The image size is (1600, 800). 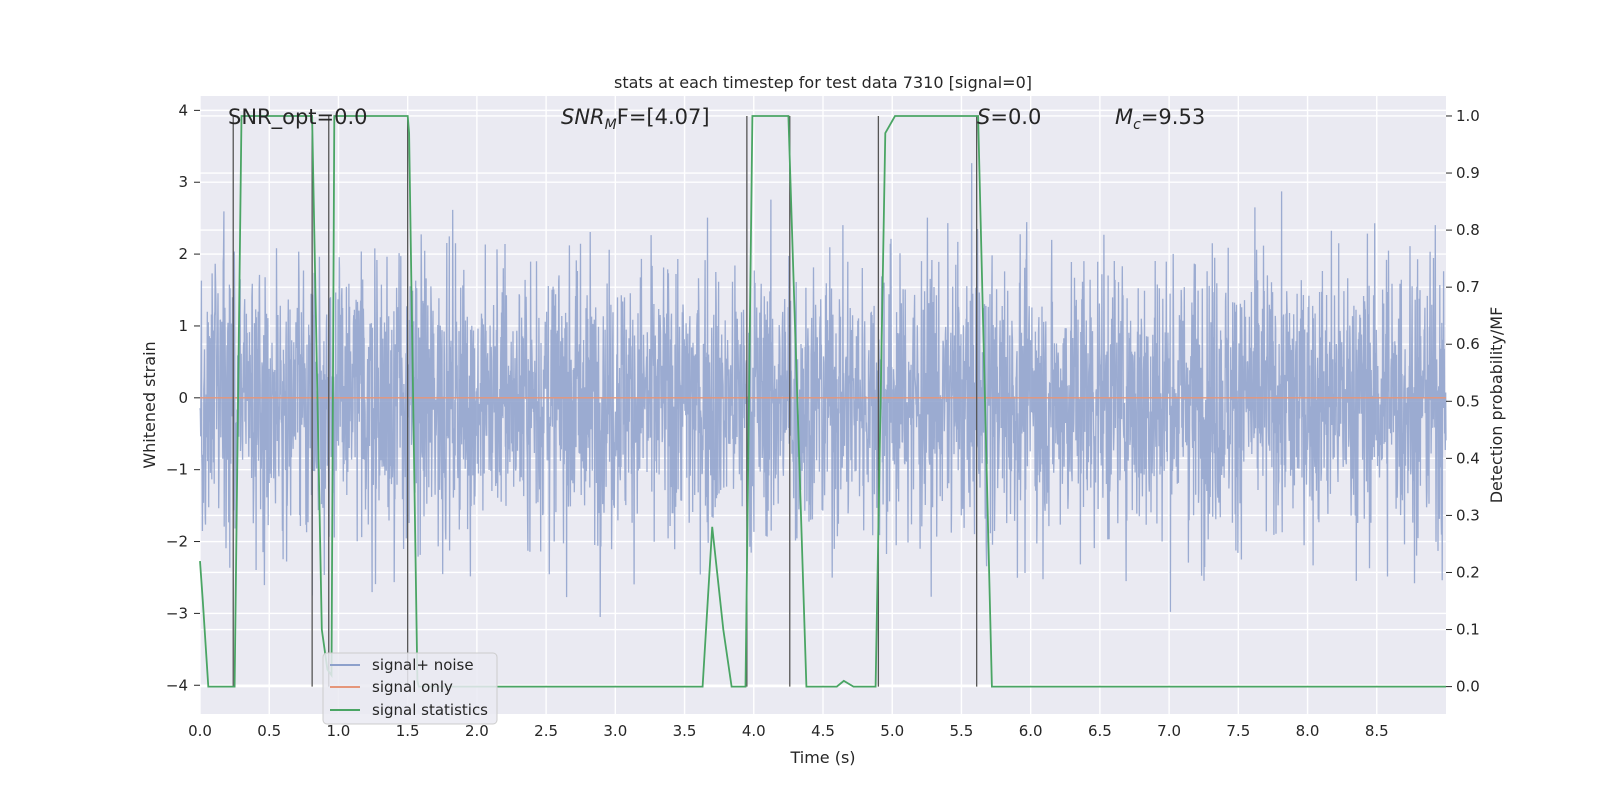 I want to click on snr-mf-base: SNR, so click(x=583, y=117).